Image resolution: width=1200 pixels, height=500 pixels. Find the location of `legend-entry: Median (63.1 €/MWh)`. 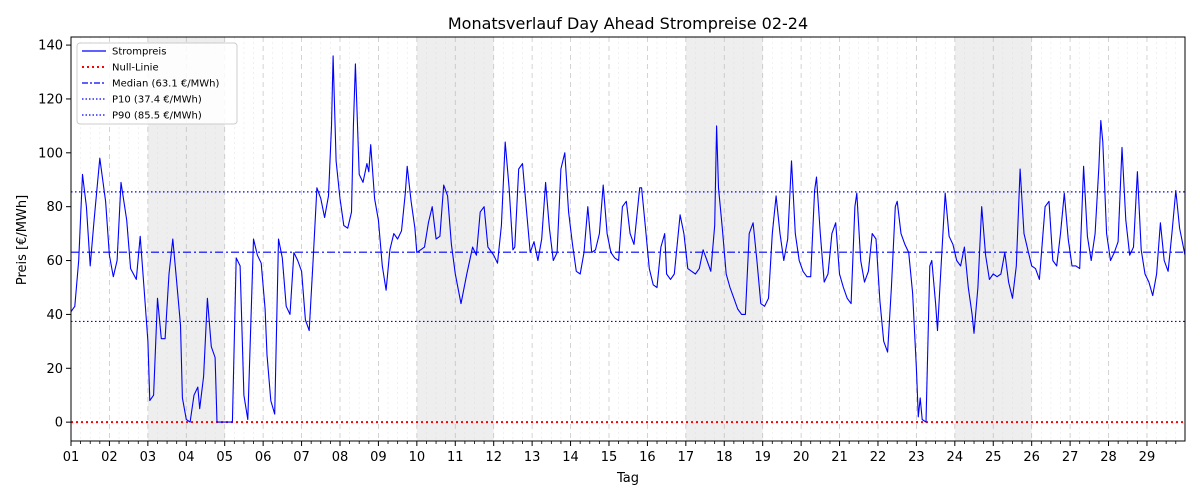

legend-entry: Median (63.1 €/MWh) is located at coordinates (165, 84).